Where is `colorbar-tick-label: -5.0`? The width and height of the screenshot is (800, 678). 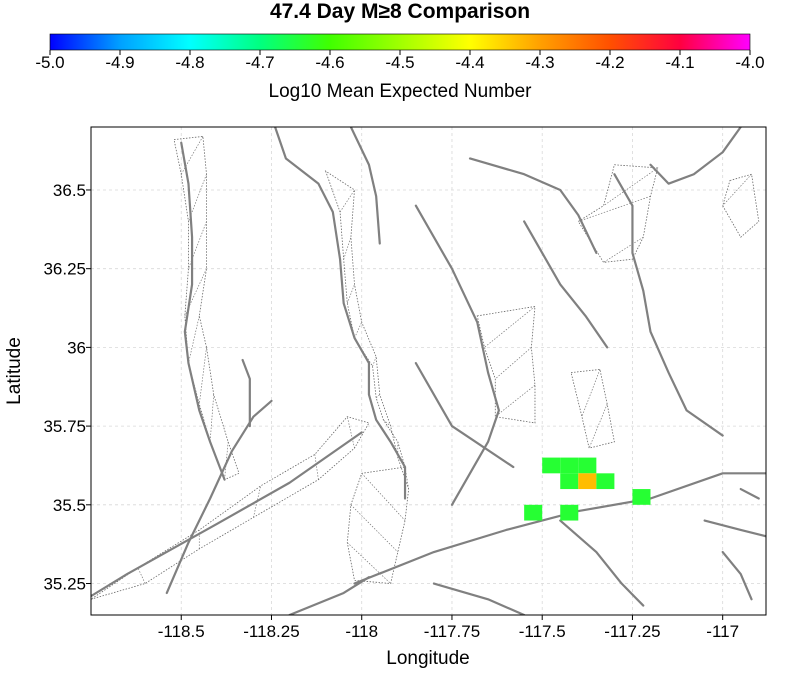 colorbar-tick-label: -5.0 is located at coordinates (49, 62).